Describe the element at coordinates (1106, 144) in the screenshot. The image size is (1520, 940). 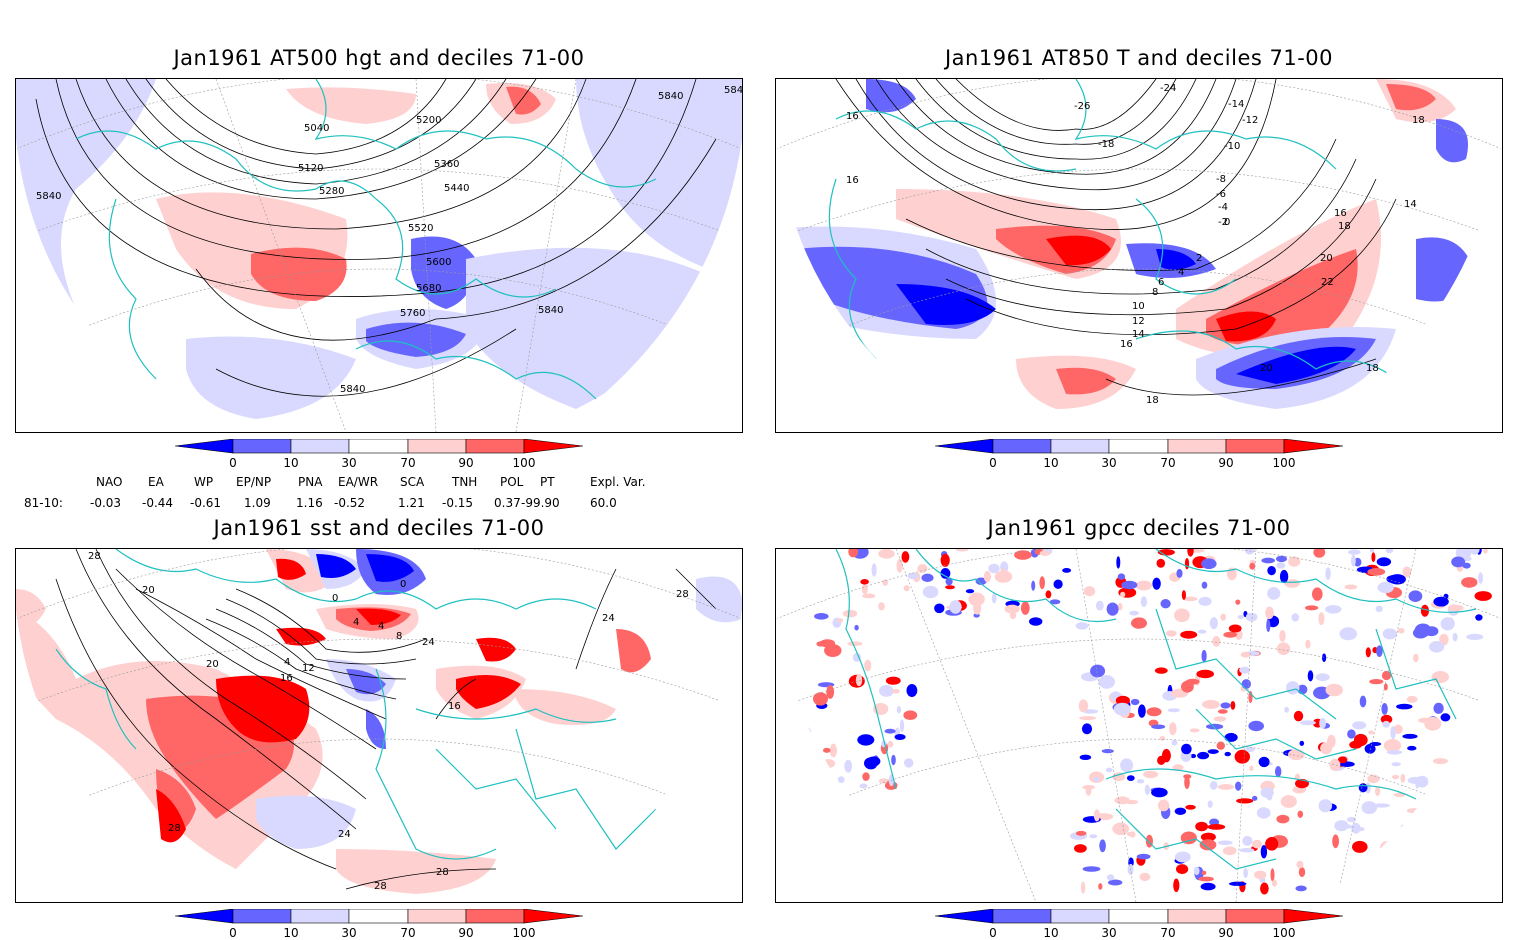
I see `contour-label: -18` at that location.